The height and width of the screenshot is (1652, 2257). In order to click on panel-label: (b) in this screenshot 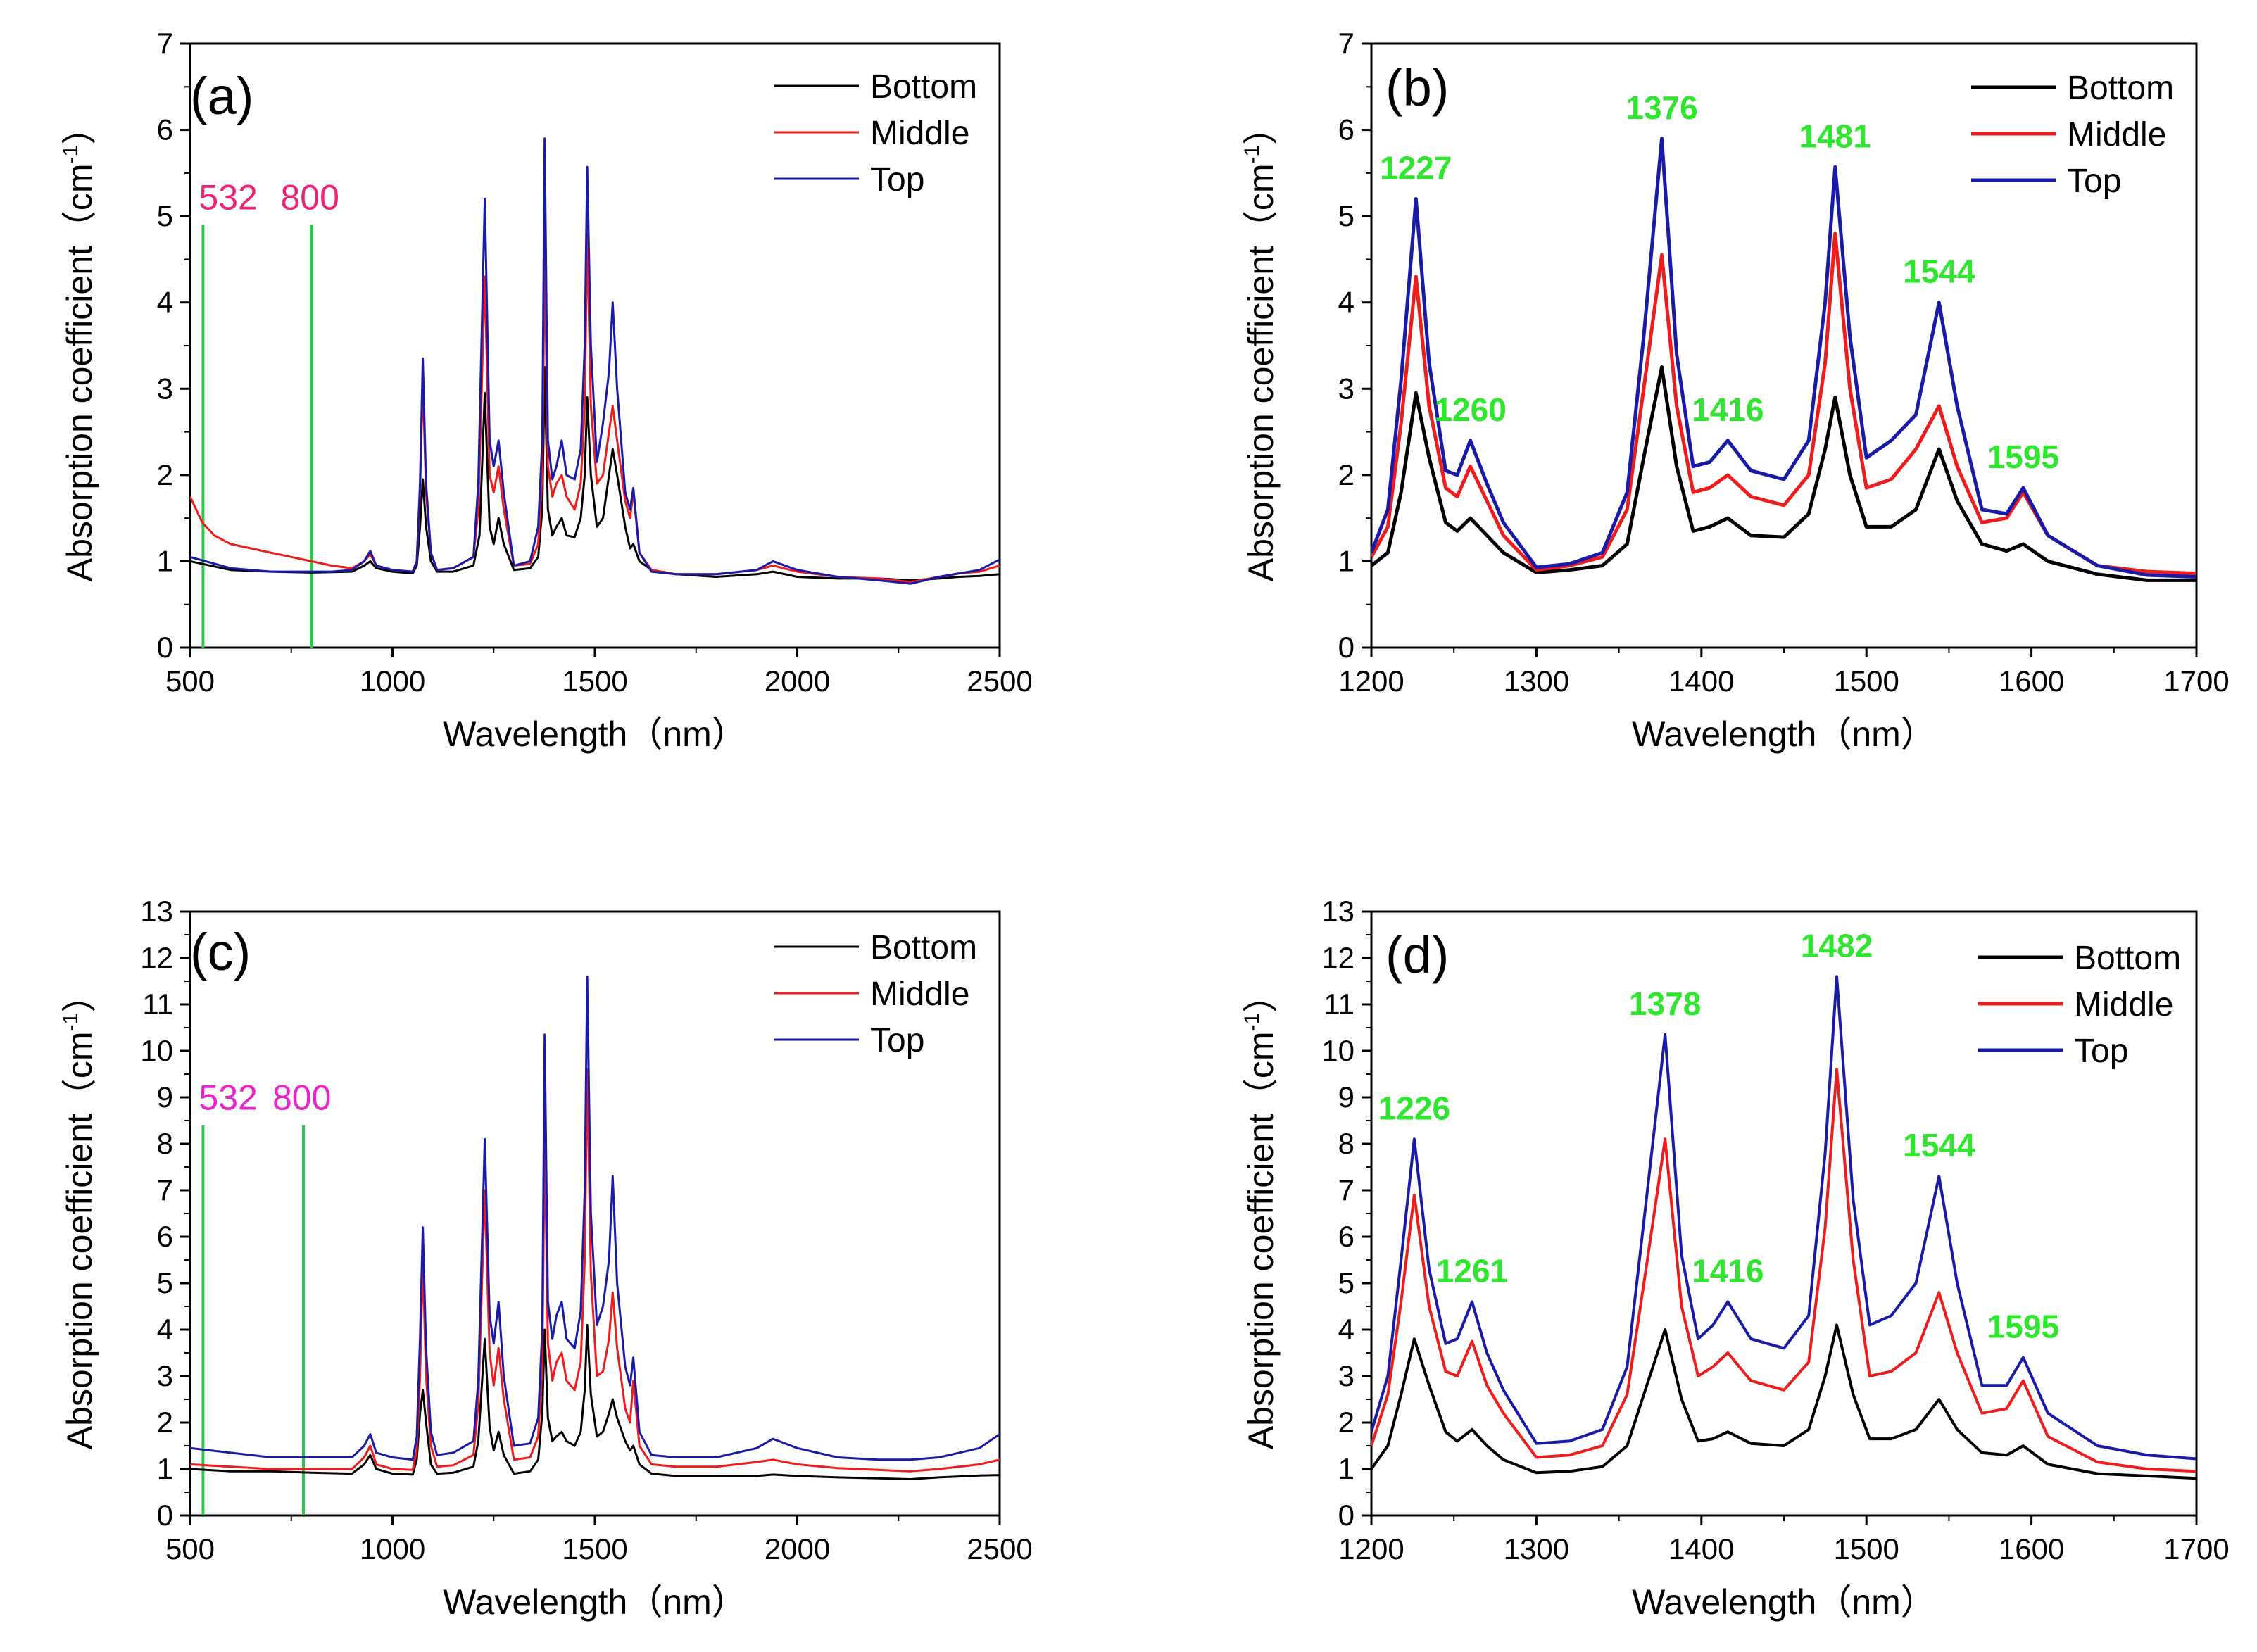, I will do `click(1417, 87)`.